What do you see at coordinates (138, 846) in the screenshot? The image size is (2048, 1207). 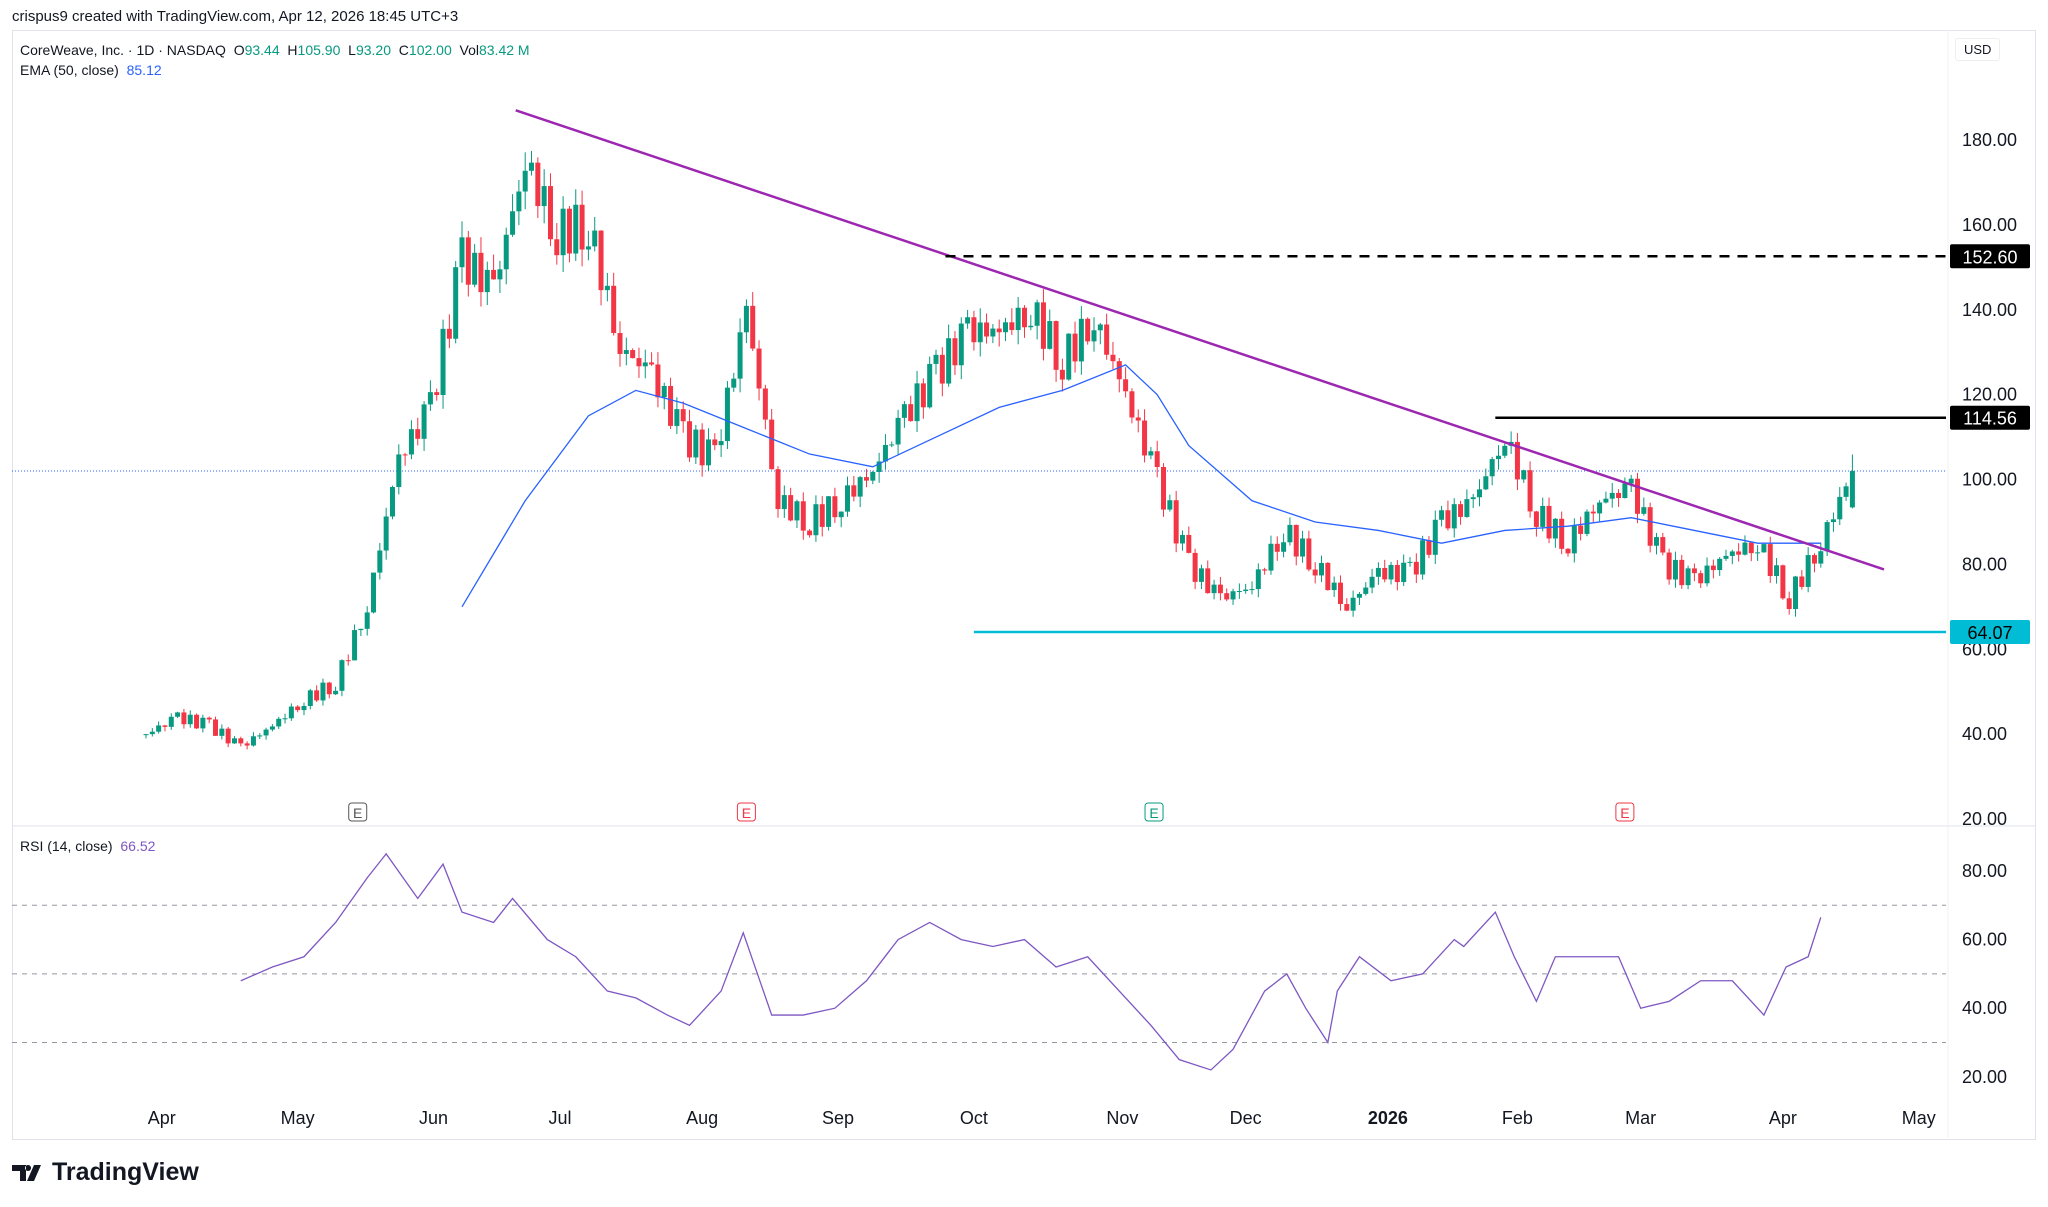 I see `rsi-value: 66.52` at bounding box center [138, 846].